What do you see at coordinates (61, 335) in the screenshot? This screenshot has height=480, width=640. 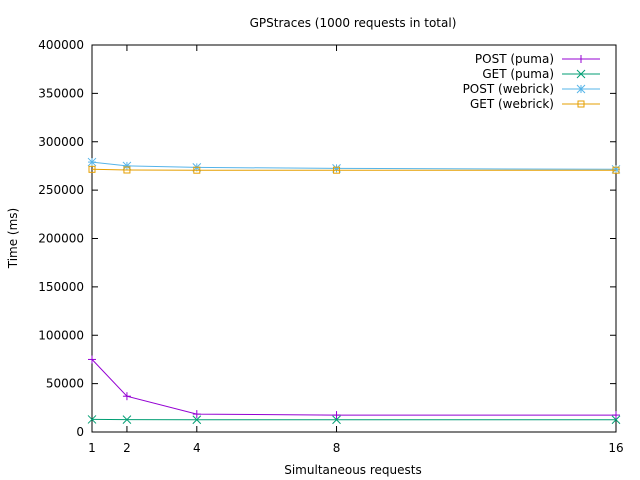 I see `y-tick-label: 100000` at bounding box center [61, 335].